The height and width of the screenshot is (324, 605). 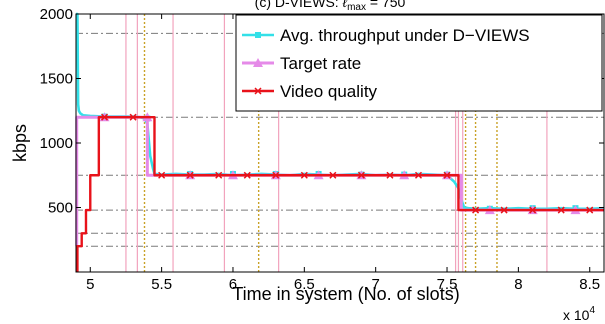 I want to click on y-tick-label: 1000, so click(x=56, y=143).